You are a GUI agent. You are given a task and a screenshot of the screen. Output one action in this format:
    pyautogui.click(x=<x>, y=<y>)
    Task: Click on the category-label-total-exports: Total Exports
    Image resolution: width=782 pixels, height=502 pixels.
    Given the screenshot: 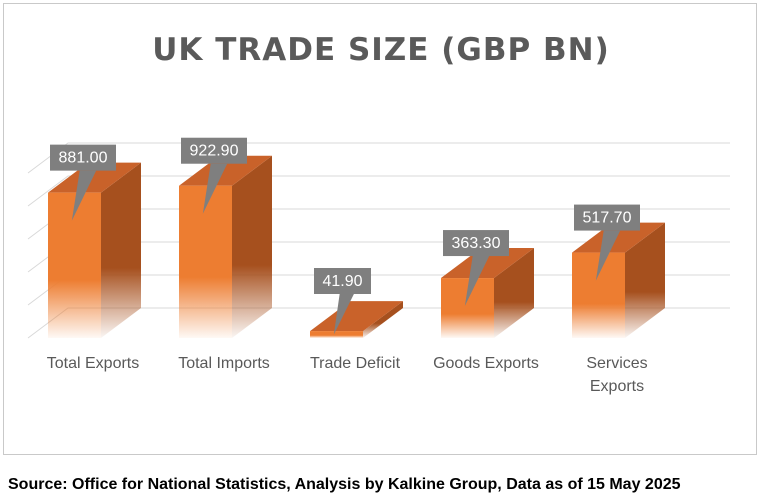 What is the action you would take?
    pyautogui.click(x=93, y=363)
    